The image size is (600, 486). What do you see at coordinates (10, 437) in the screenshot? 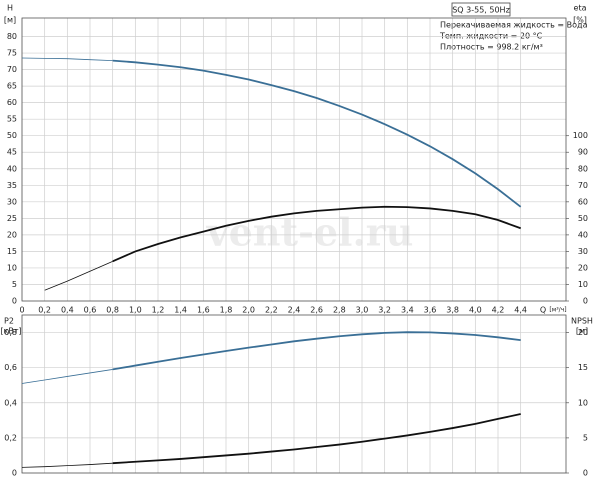
I see `y-tick-label: 0,2` at bounding box center [10, 437].